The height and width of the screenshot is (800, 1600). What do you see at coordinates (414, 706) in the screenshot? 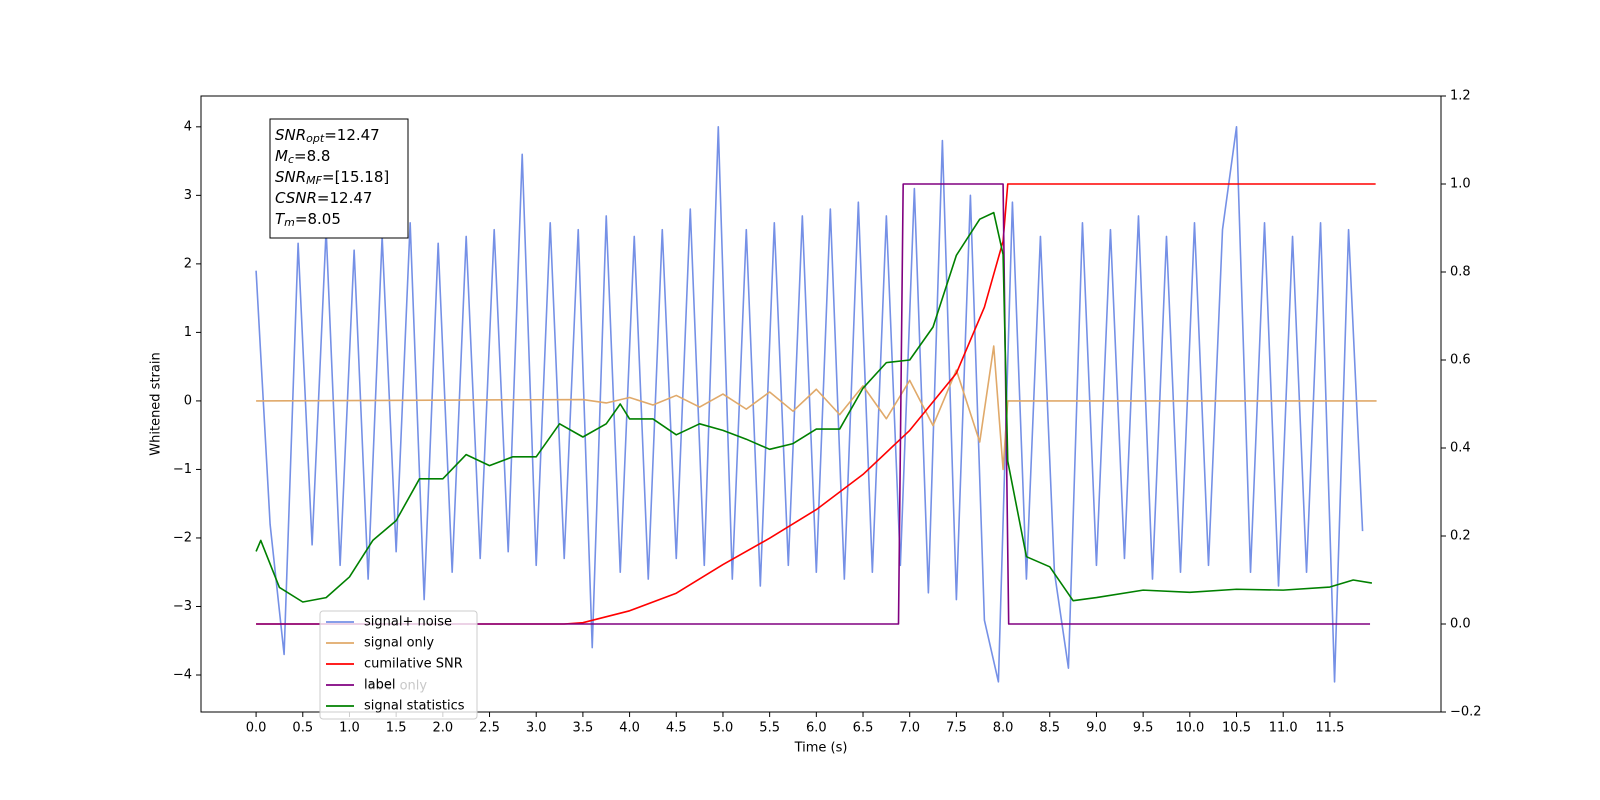
I see `legend-label: signal statistics` at bounding box center [414, 706].